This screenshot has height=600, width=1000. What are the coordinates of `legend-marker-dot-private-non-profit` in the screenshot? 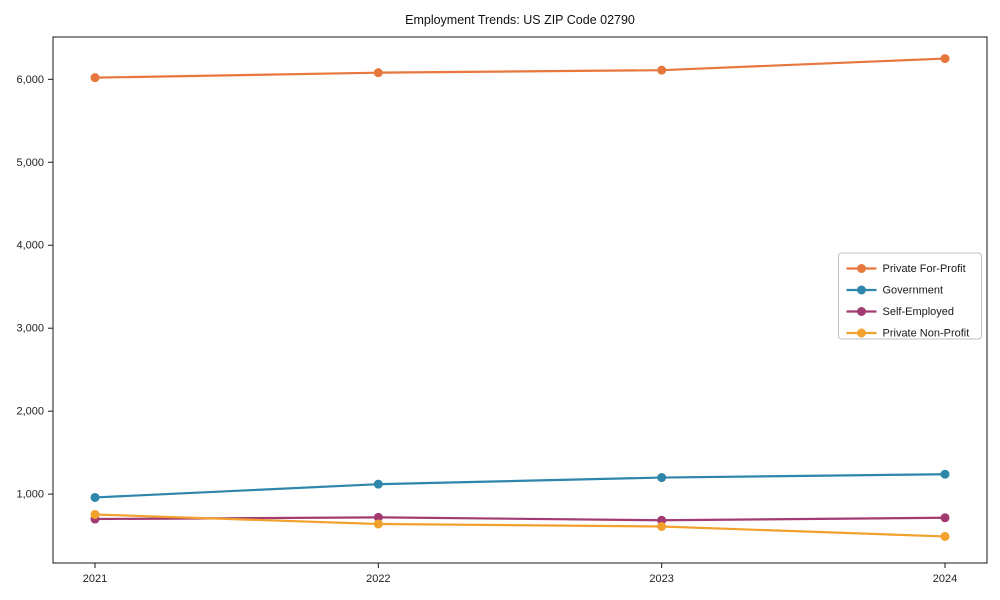 It's located at (861, 333).